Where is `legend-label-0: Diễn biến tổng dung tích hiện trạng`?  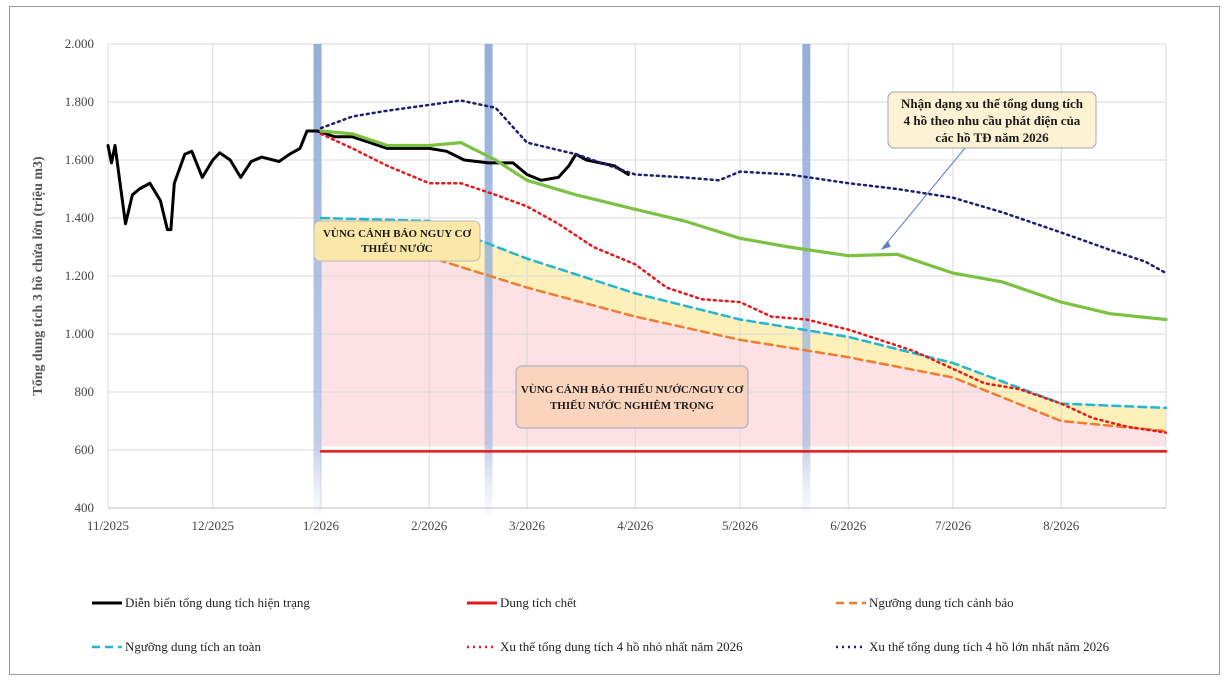
legend-label-0: Diễn biến tổng dung tích hiện trạng is located at coordinates (217, 602).